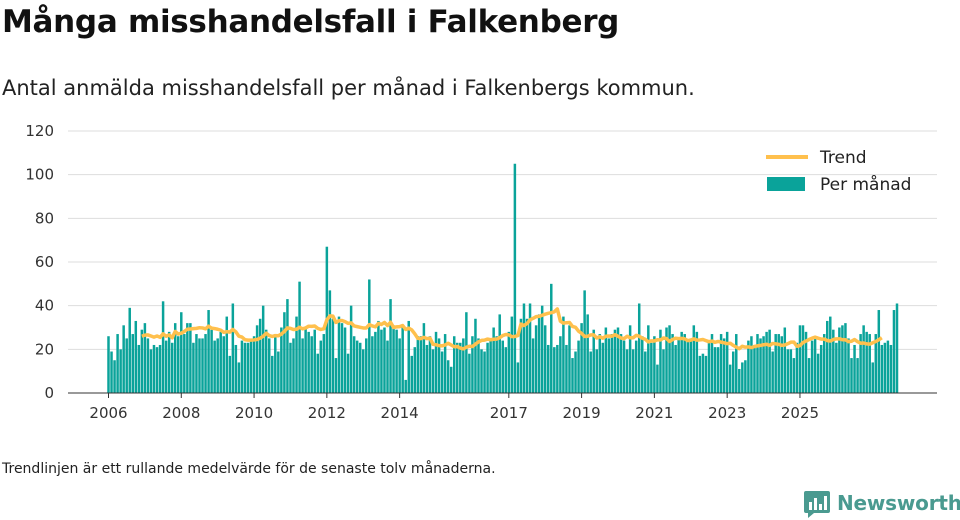 This screenshot has height=520, width=960. Describe the element at coordinates (512, 329) in the screenshot. I see `trend-line` at that location.